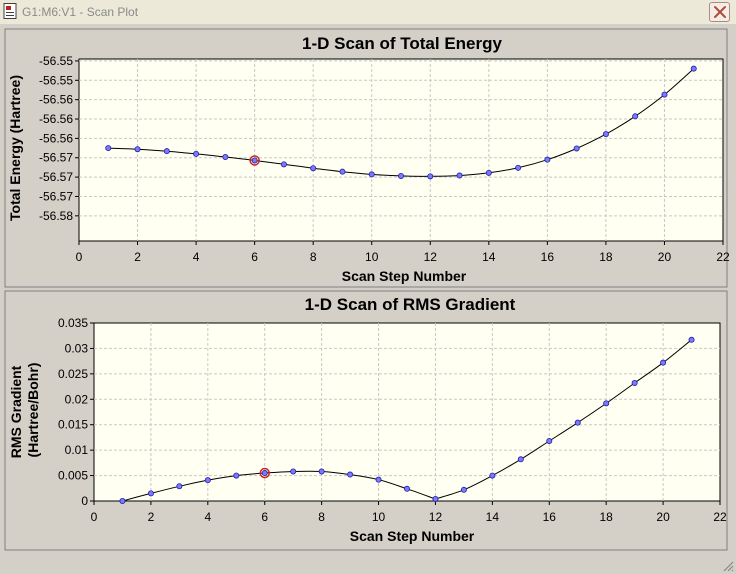  I want to click on energy-x-tick-label: 6, so click(254, 257).